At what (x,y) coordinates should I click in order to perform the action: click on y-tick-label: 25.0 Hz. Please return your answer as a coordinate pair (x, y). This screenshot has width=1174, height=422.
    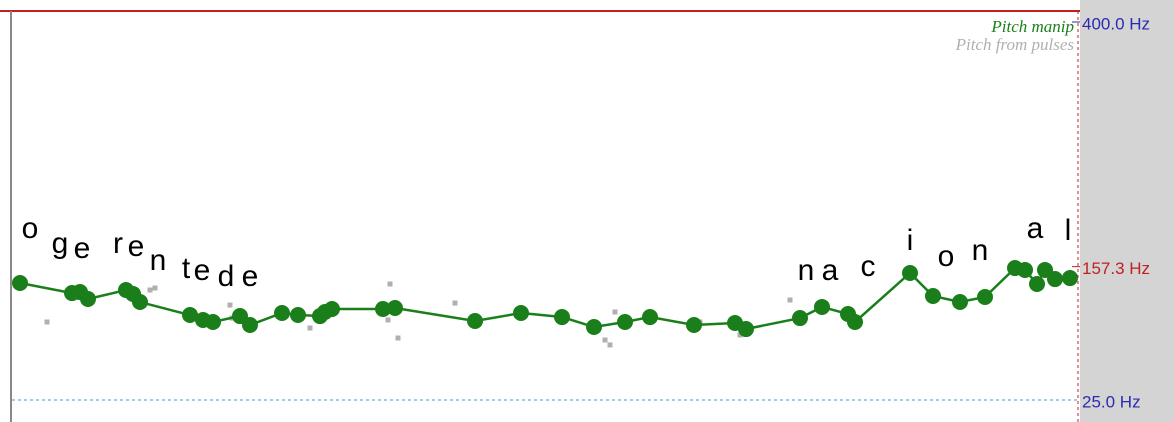
    Looking at the image, I should click on (1111, 401).